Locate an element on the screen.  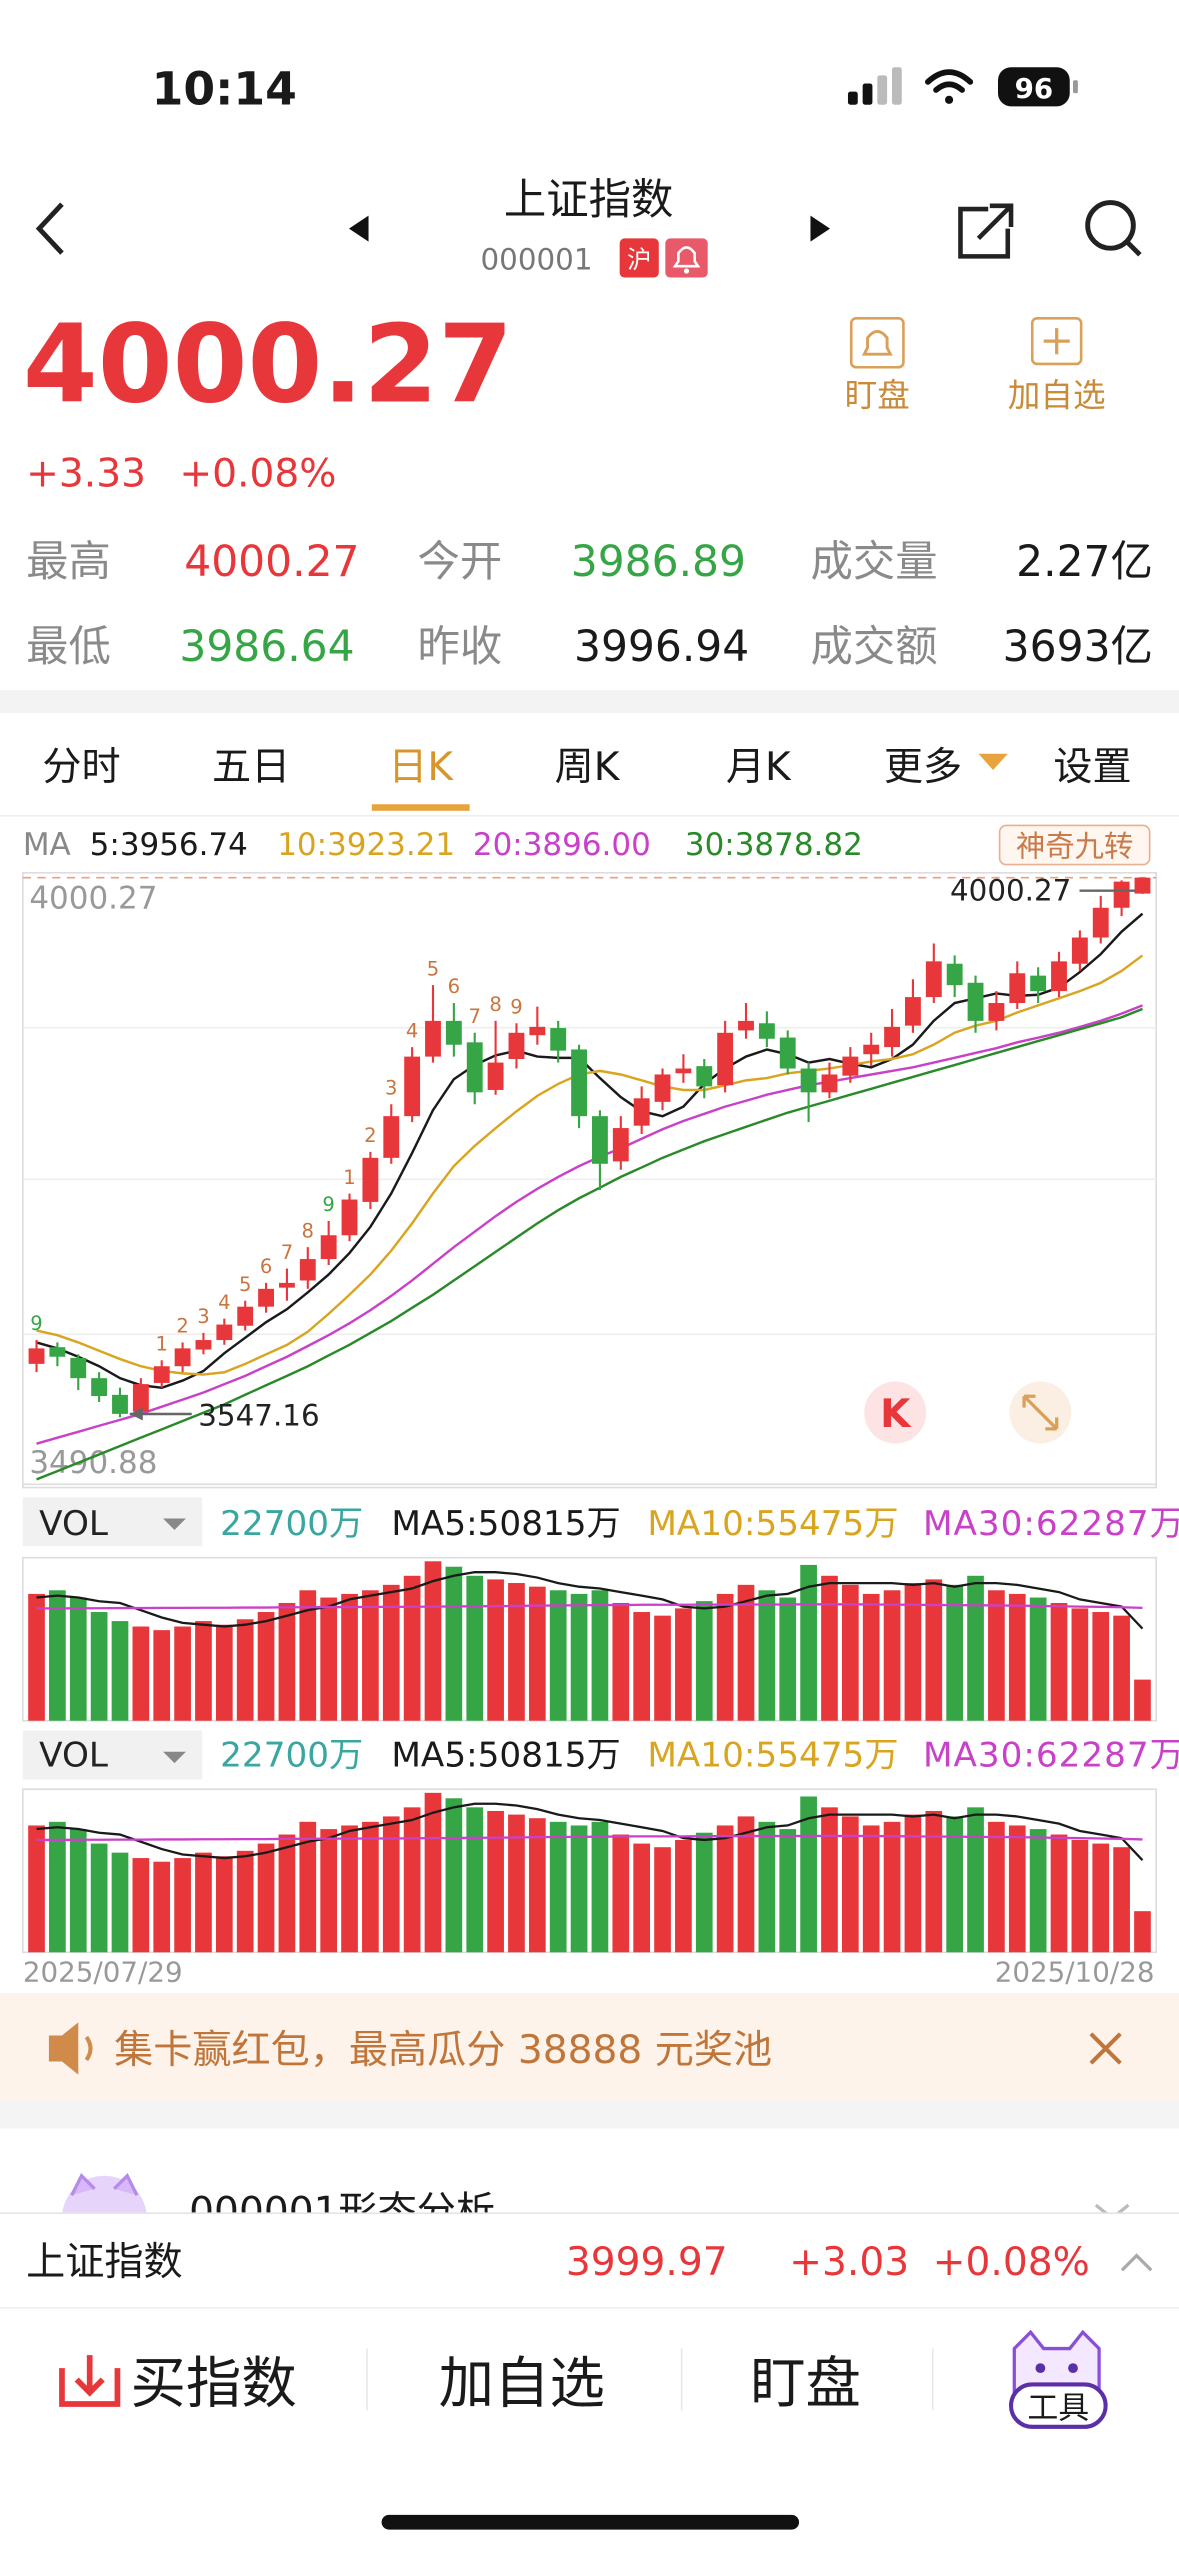
action-label: 加自选 is located at coordinates (522, 2384).